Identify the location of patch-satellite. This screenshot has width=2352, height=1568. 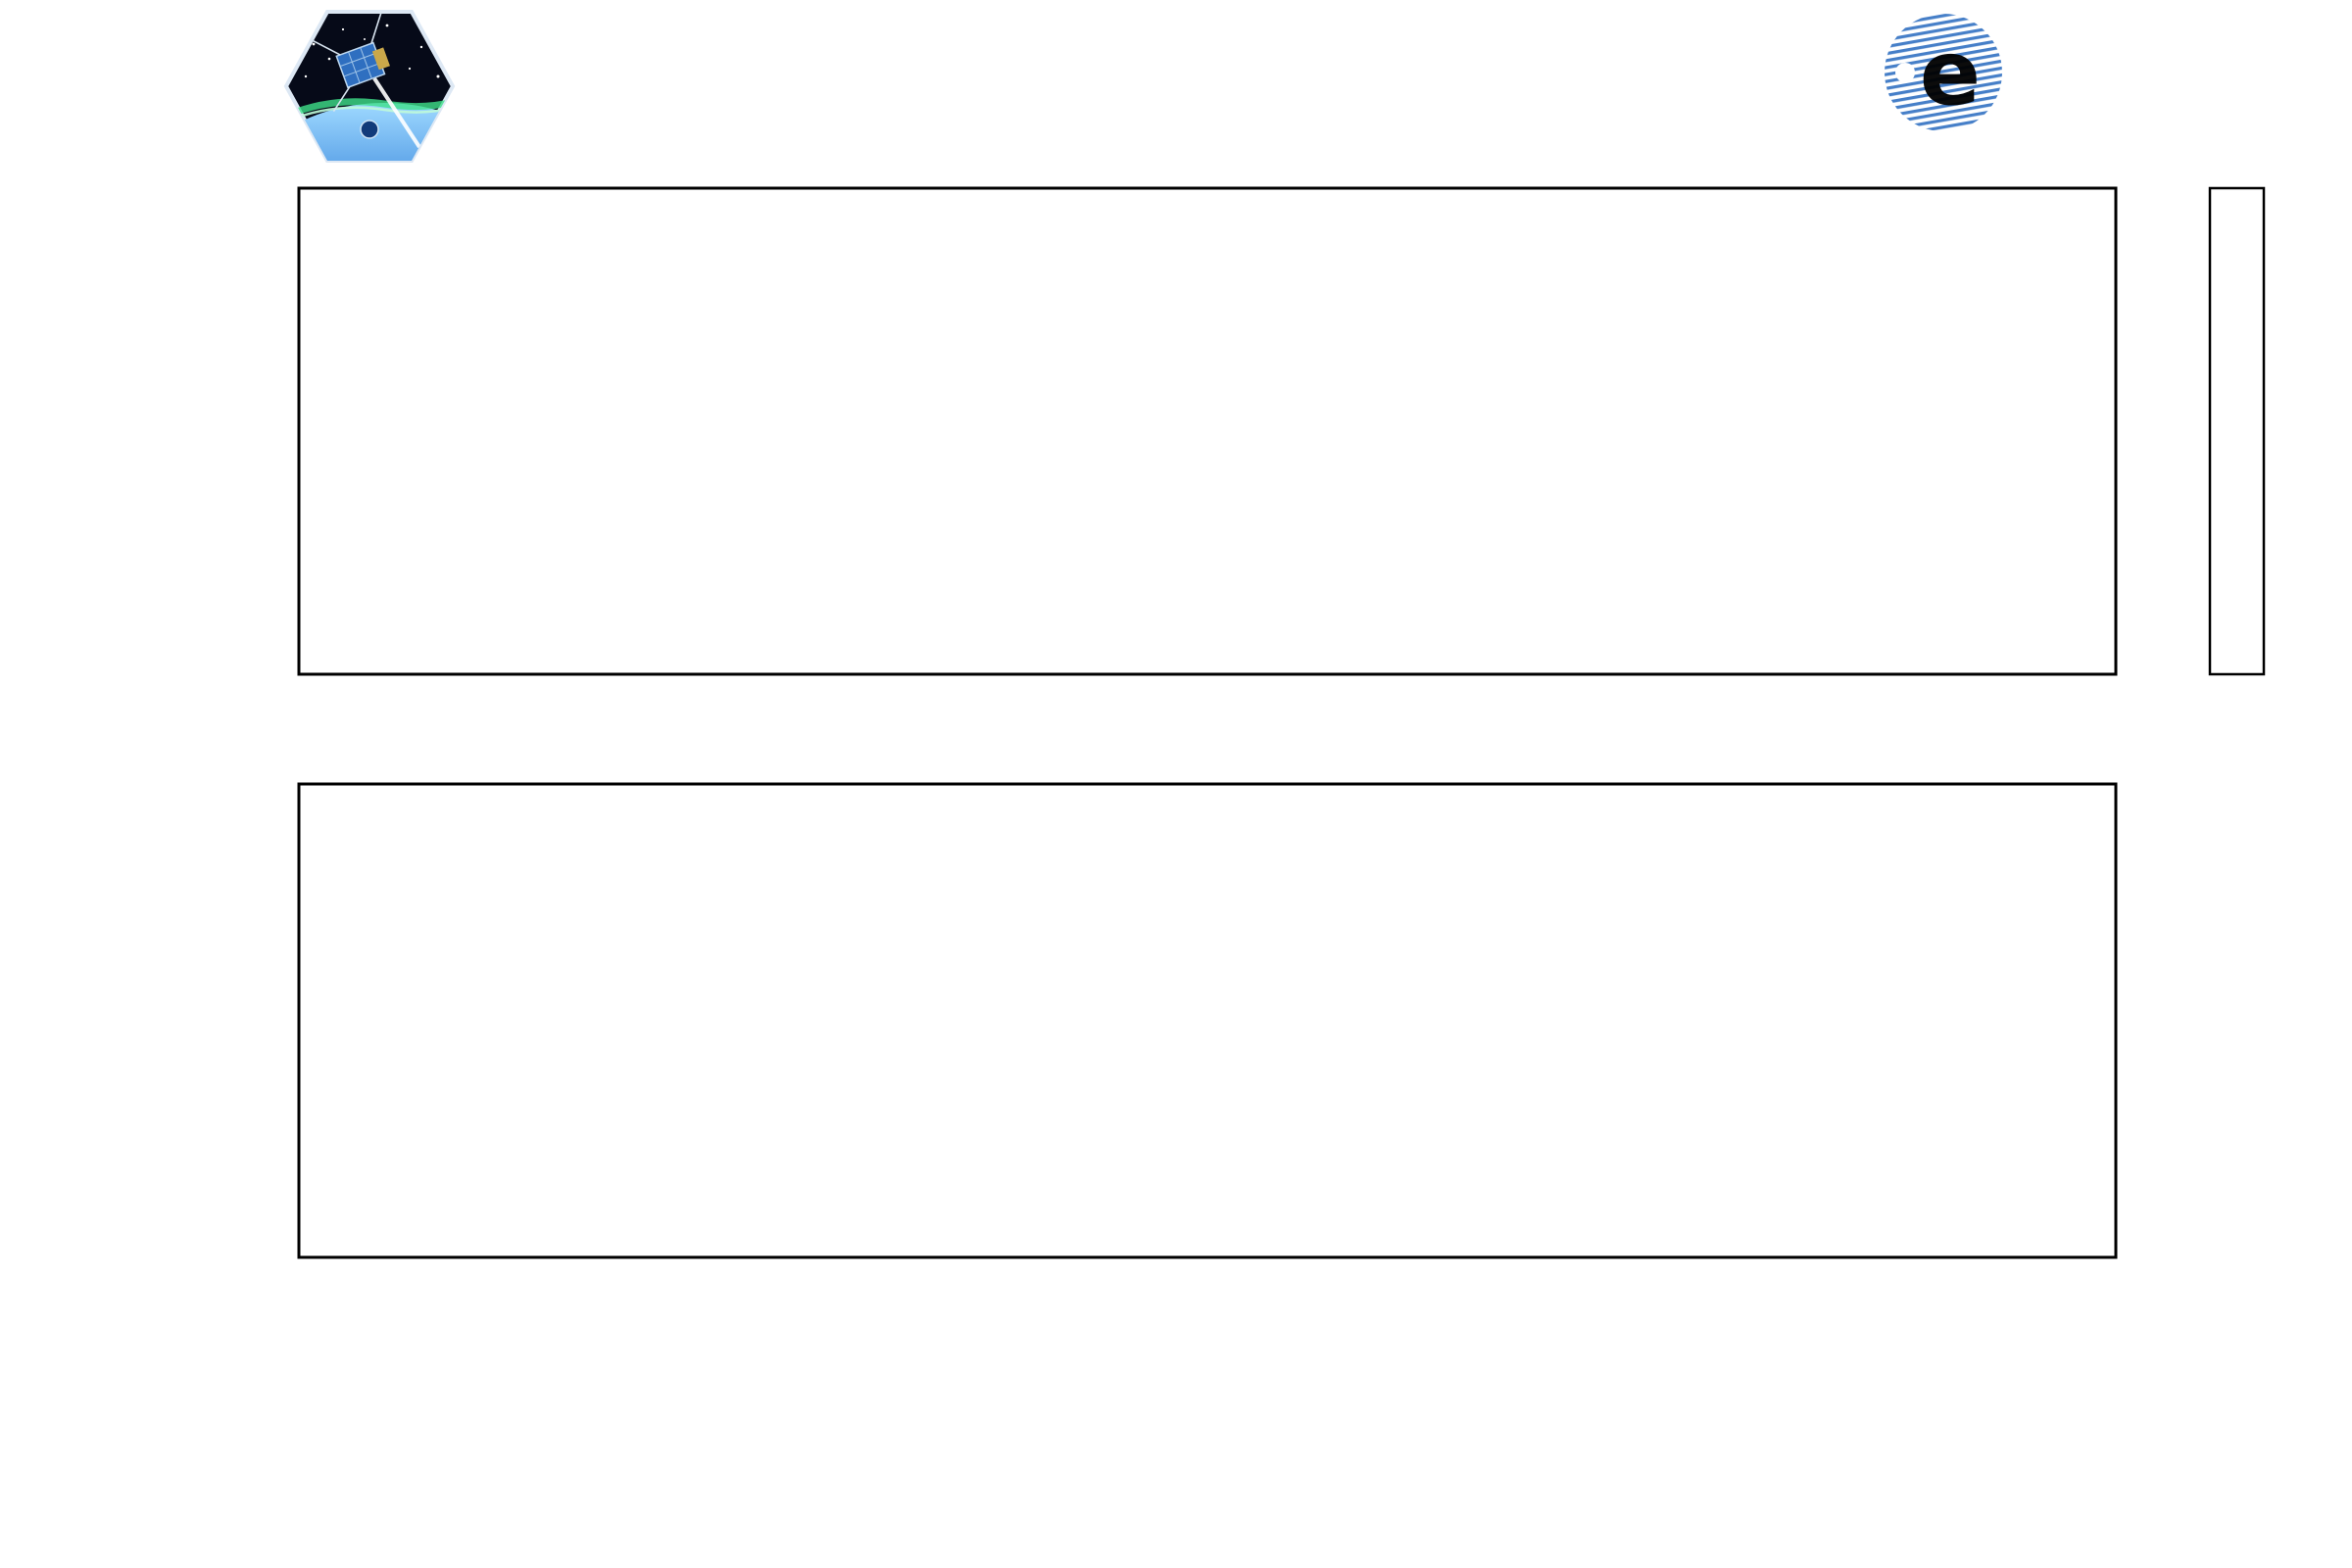
(350, 62).